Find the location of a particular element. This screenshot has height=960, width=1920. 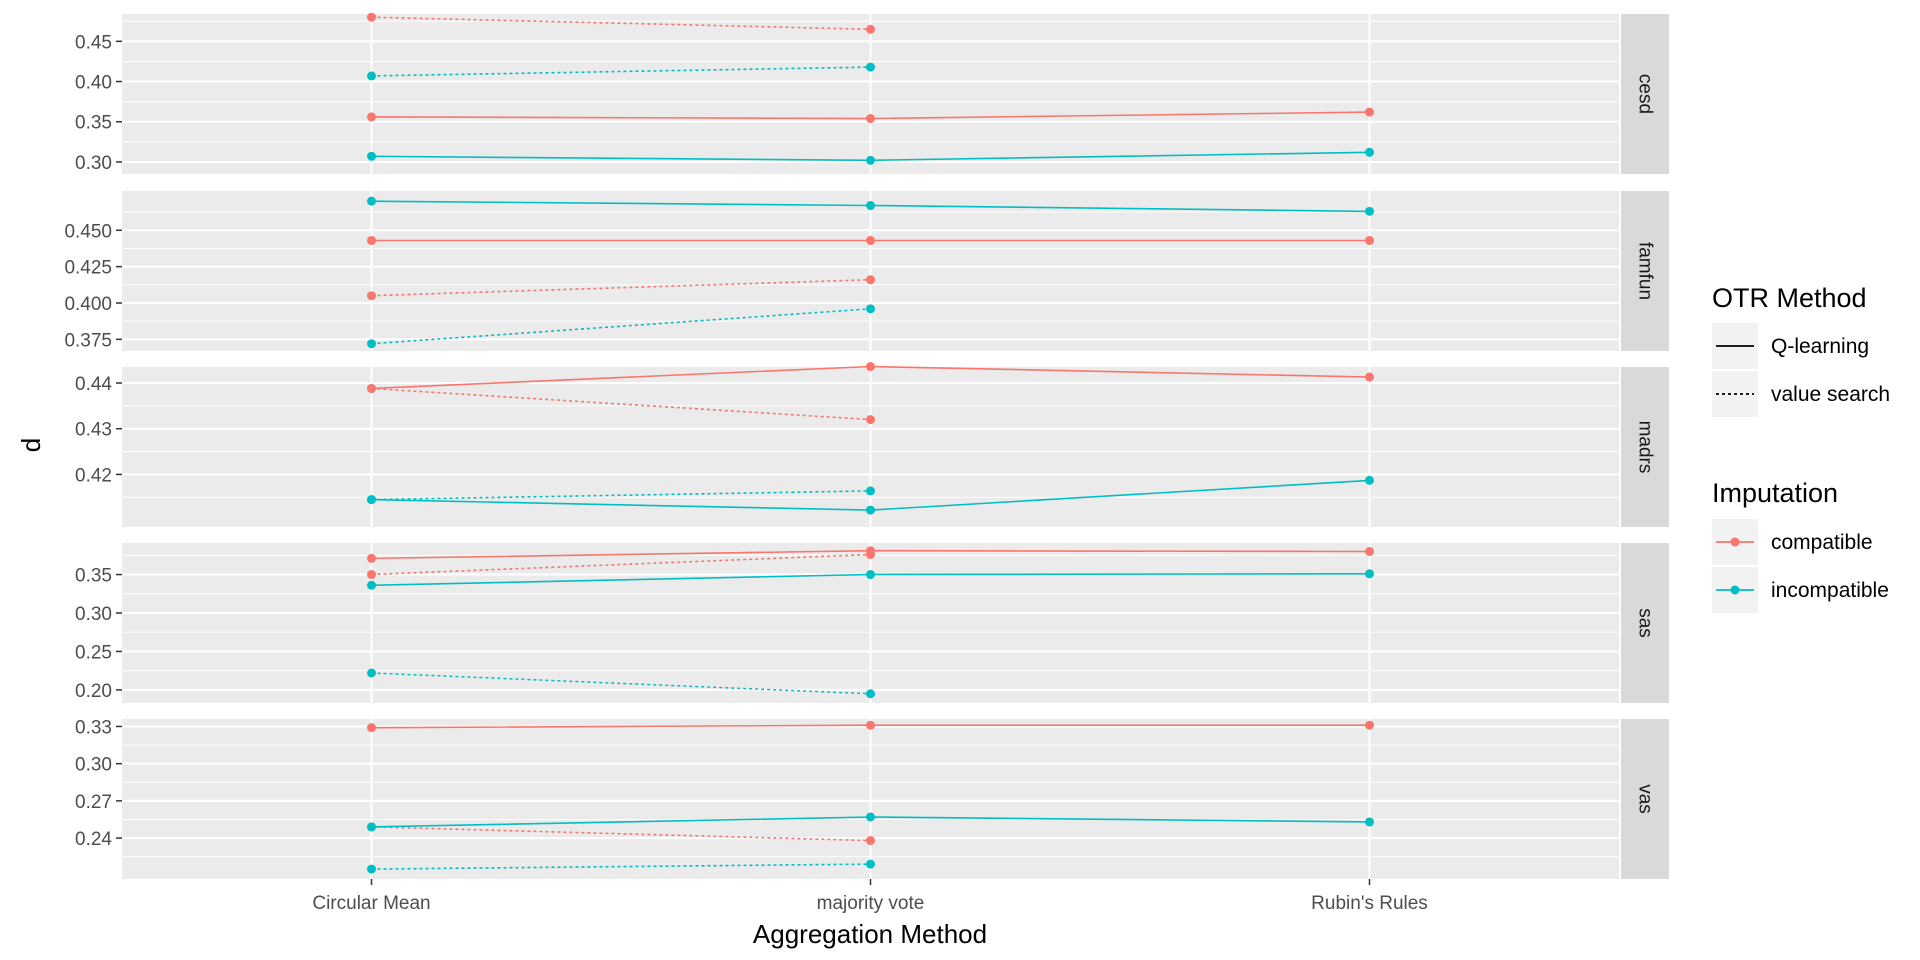

panel-vas: 0.24 0.27 0.30 0.33 vas is located at coordinates (872, 798).